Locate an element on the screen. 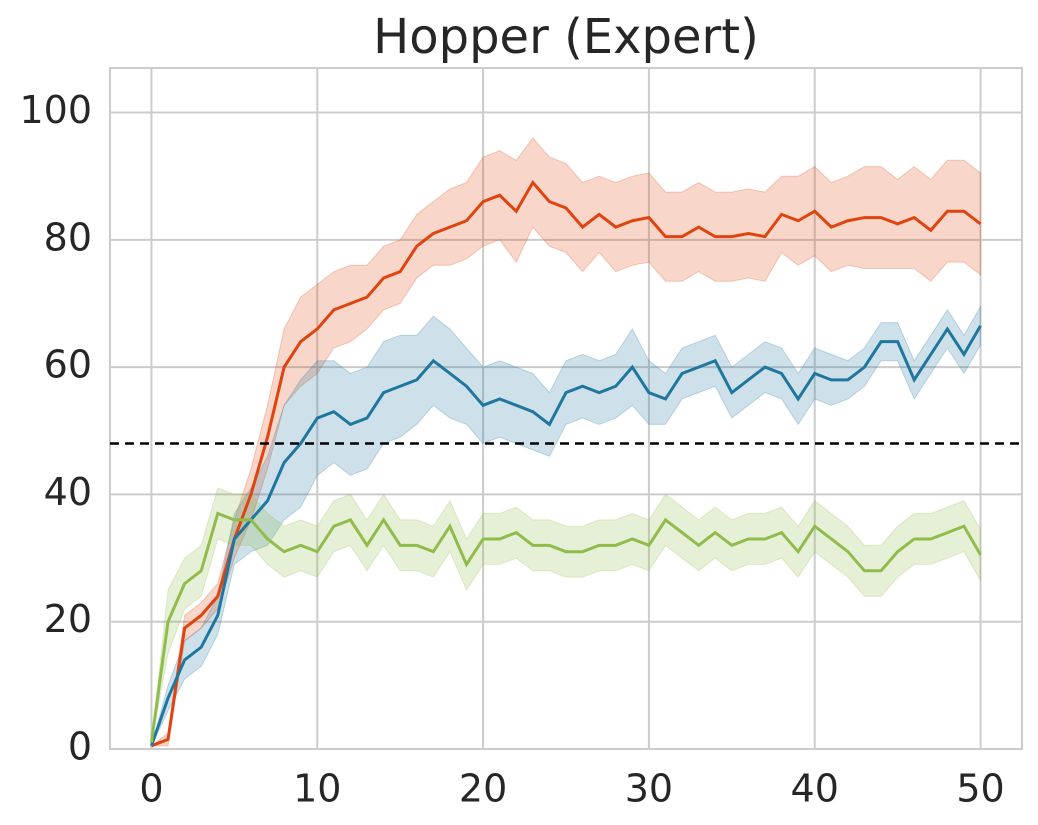  x-tick-label: 0 is located at coordinates (151, 789).